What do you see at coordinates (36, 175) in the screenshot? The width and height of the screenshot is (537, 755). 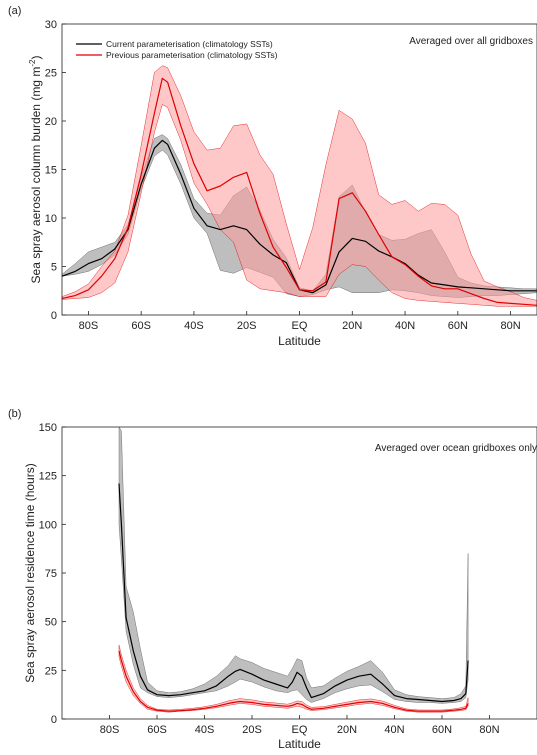 I see `panel-a-y-axis-label-main: Sea spray aerosol column burden (mg m` at bounding box center [36, 175].